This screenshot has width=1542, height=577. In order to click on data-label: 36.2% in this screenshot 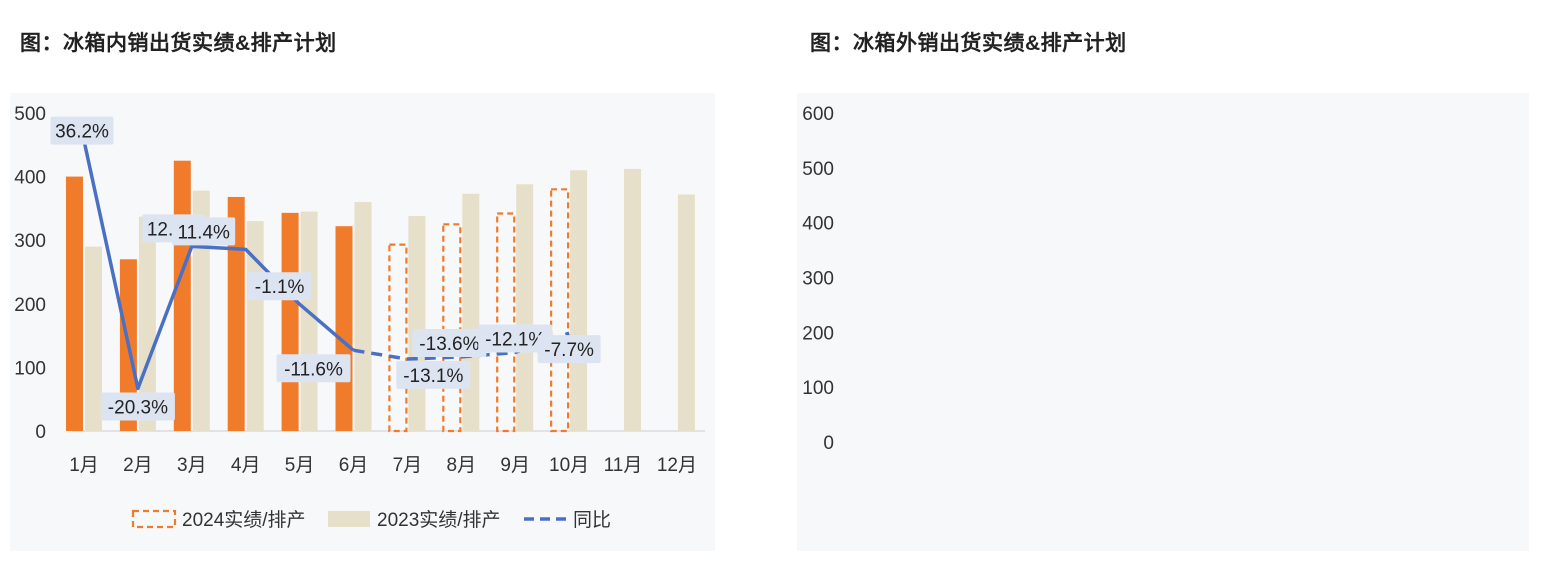, I will do `click(82, 132)`.